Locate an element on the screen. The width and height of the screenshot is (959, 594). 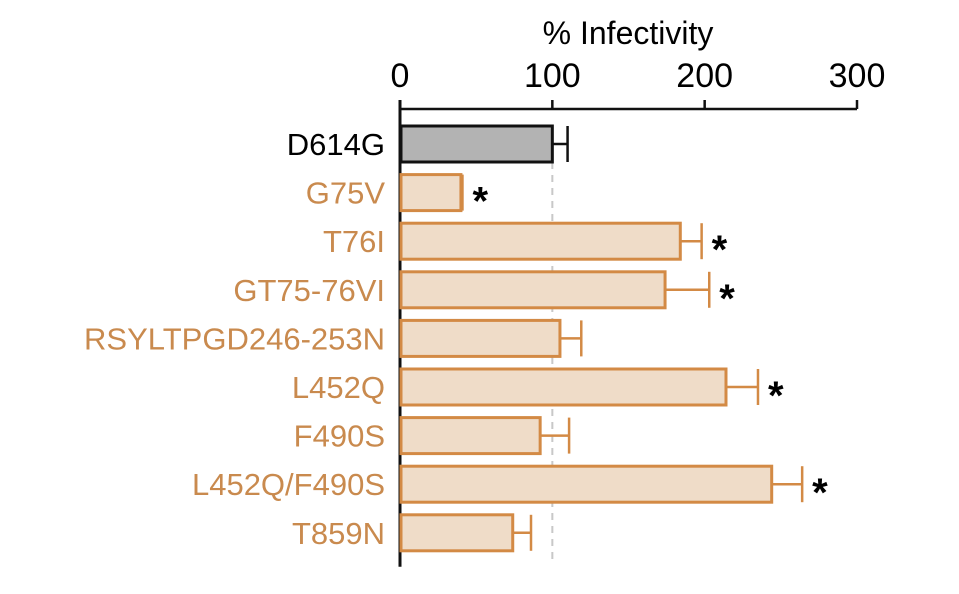
axis-title: % Infectivity is located at coordinates (628, 33).